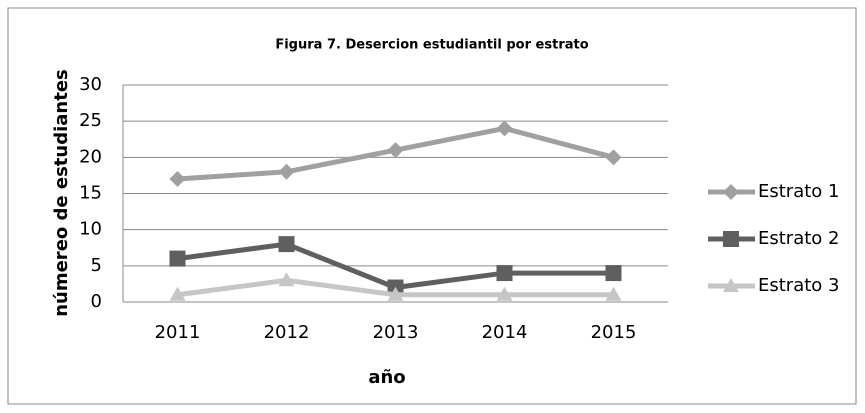 This screenshot has width=865, height=413. What do you see at coordinates (386, 377) in the screenshot?
I see `x-axis-label: año` at bounding box center [386, 377].